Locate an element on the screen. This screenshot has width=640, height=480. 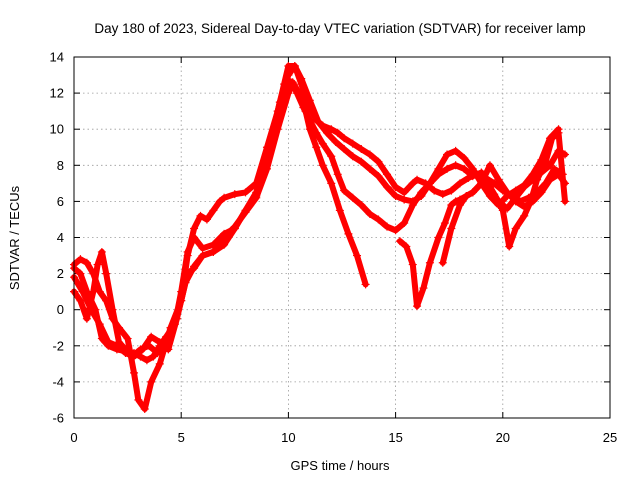
y-tick-label: -4 is located at coordinates (58, 381).